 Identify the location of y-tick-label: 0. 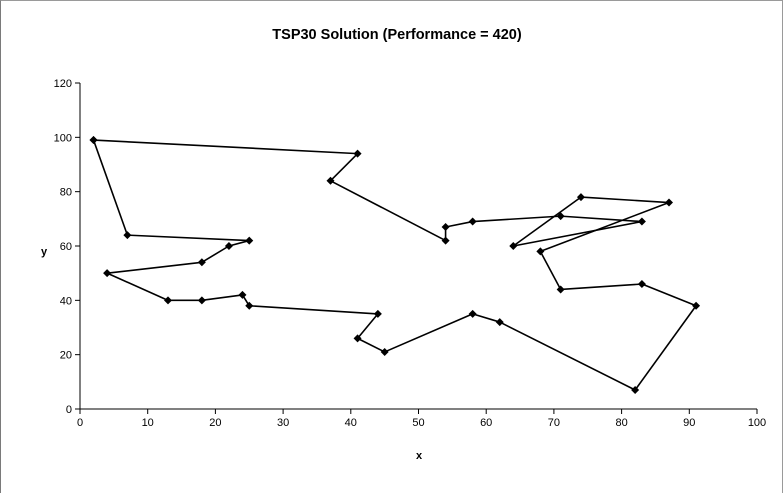
(69, 410).